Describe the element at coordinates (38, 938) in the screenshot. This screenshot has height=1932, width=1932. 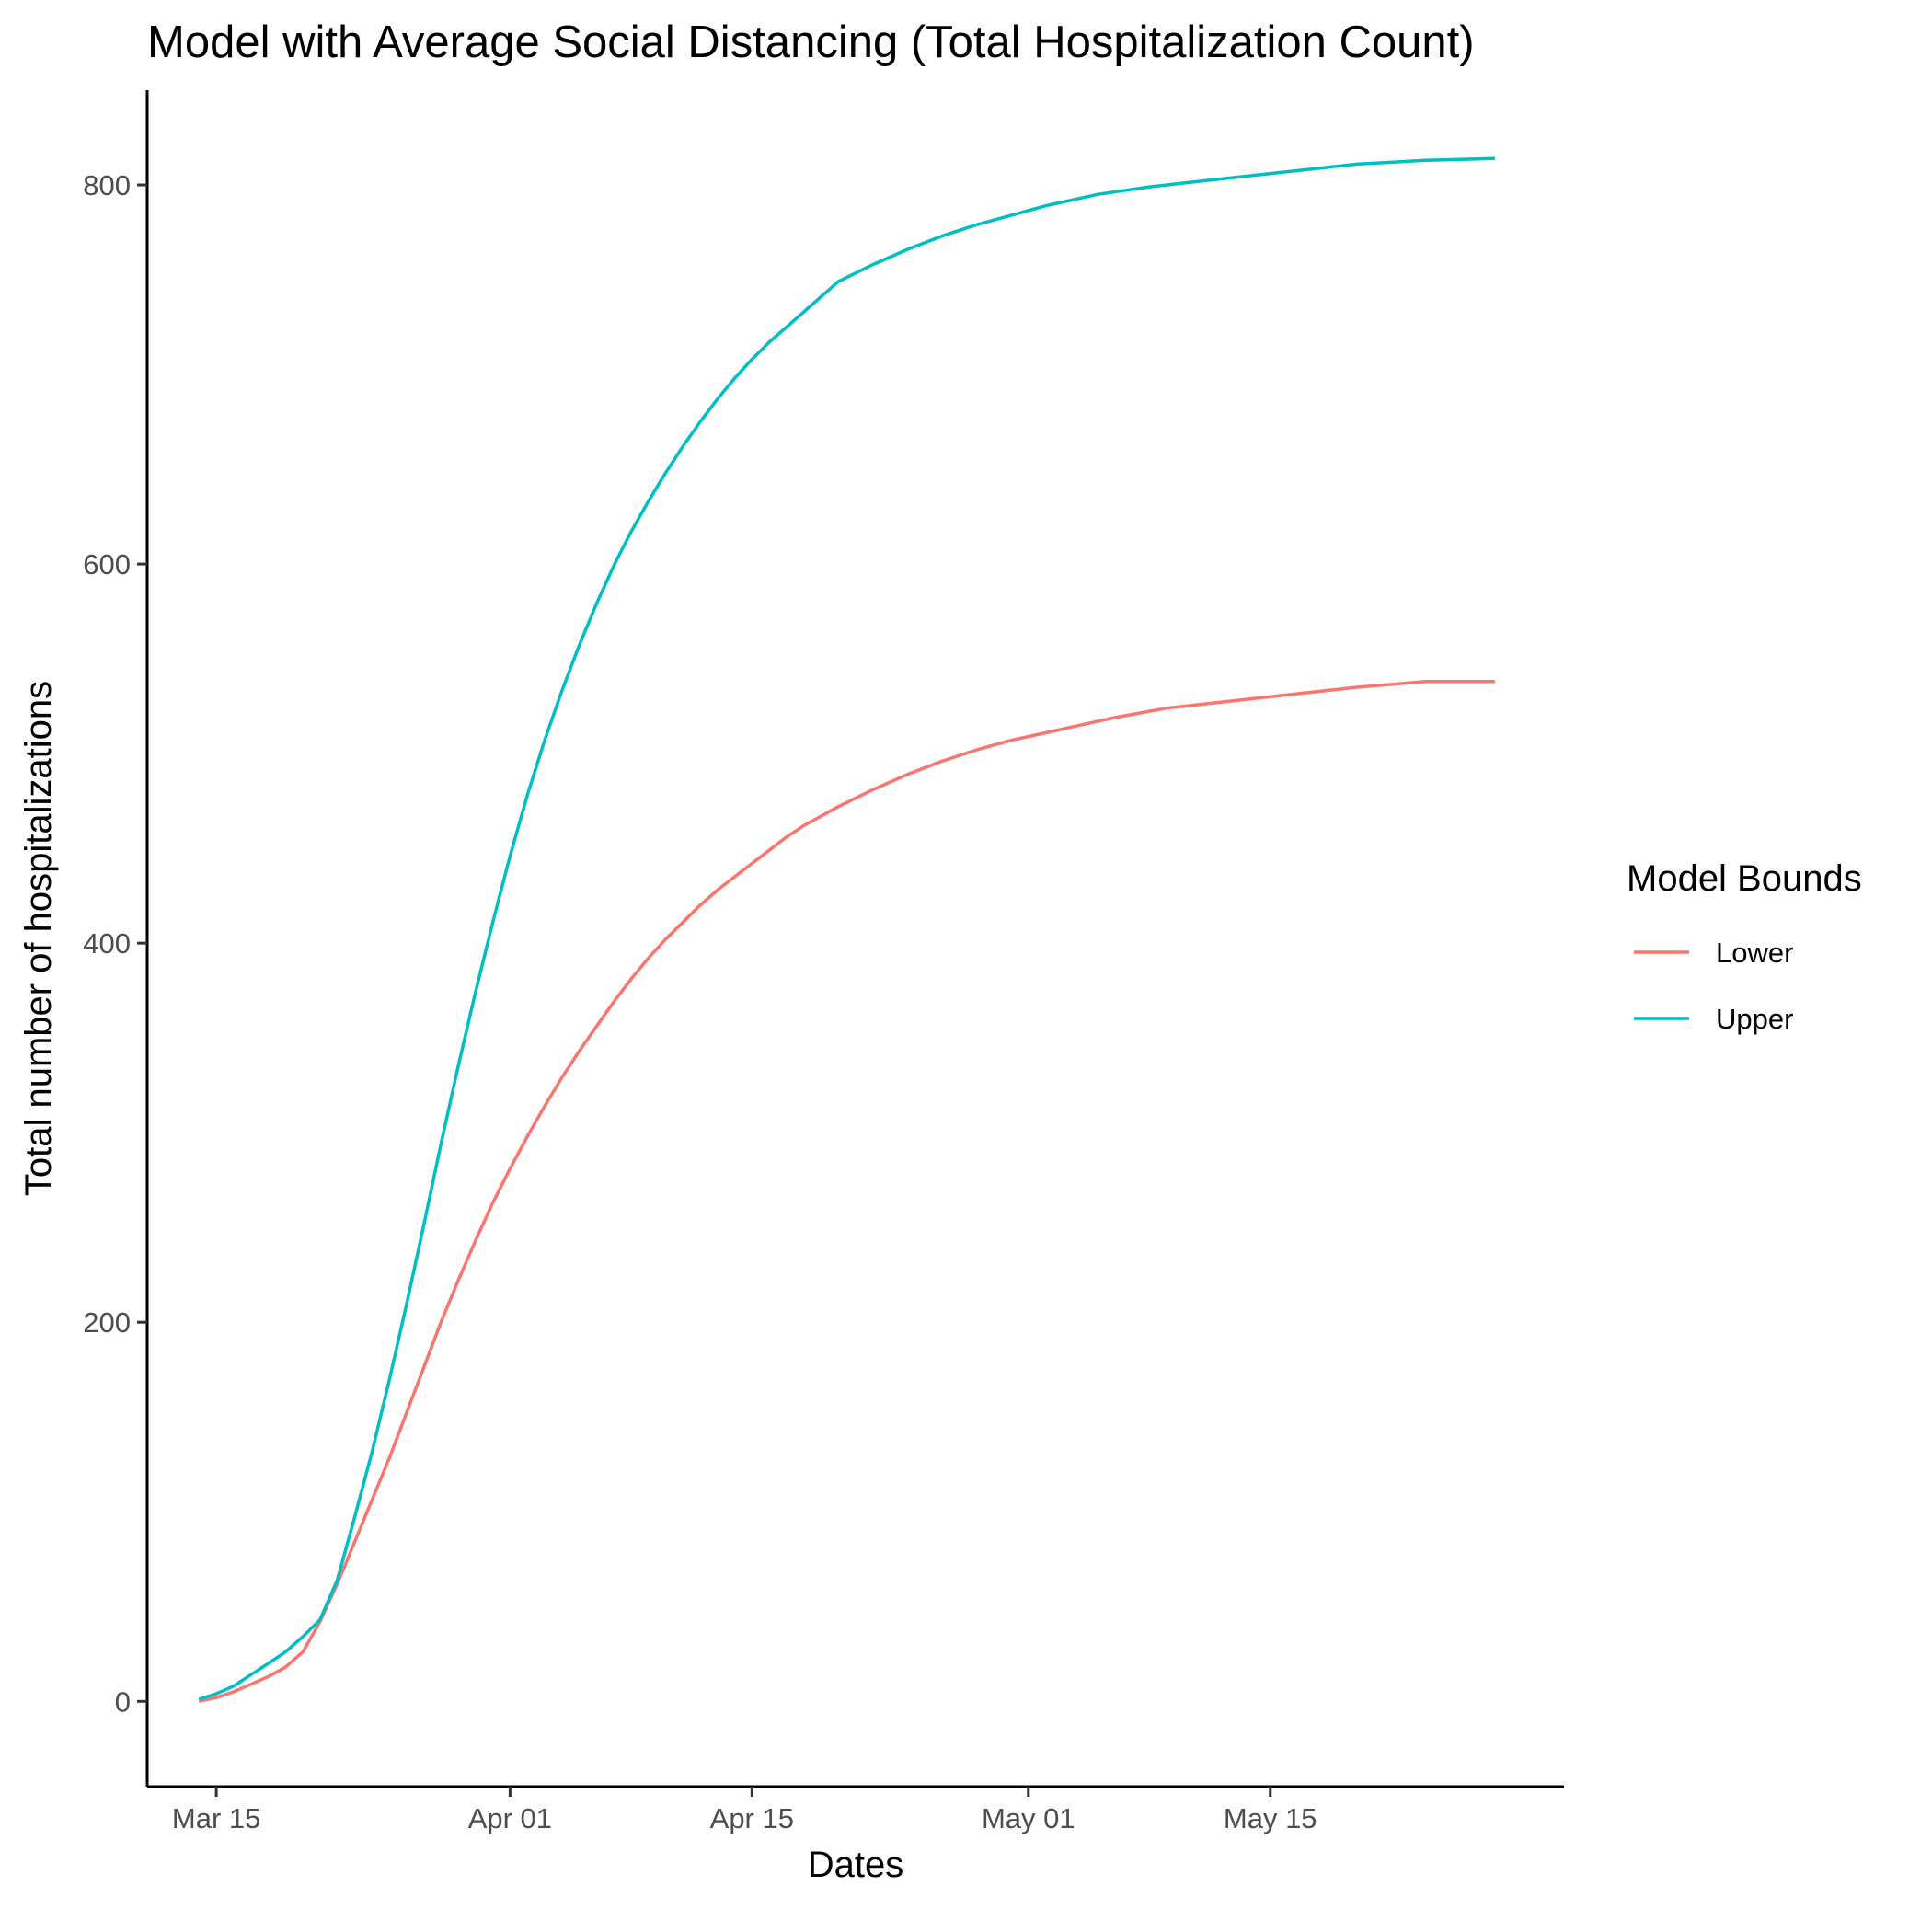
I see `y-axis-title: Total number of hospitalizations` at that location.